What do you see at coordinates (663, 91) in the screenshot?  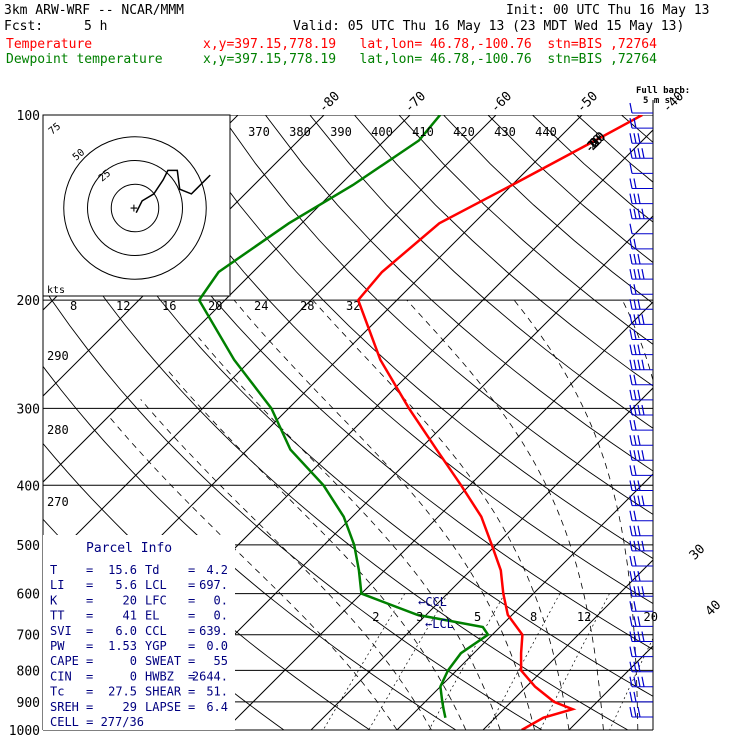 I see `barb-legend-top: Full barb:` at bounding box center [663, 91].